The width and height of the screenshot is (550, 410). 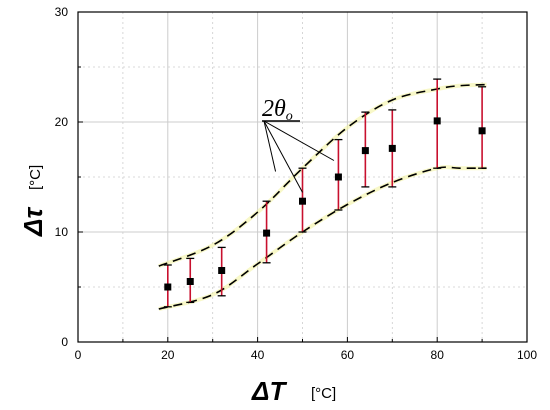 What do you see at coordinates (293, 391) in the screenshot?
I see `x-axis-title: ΔT [°C]` at bounding box center [293, 391].